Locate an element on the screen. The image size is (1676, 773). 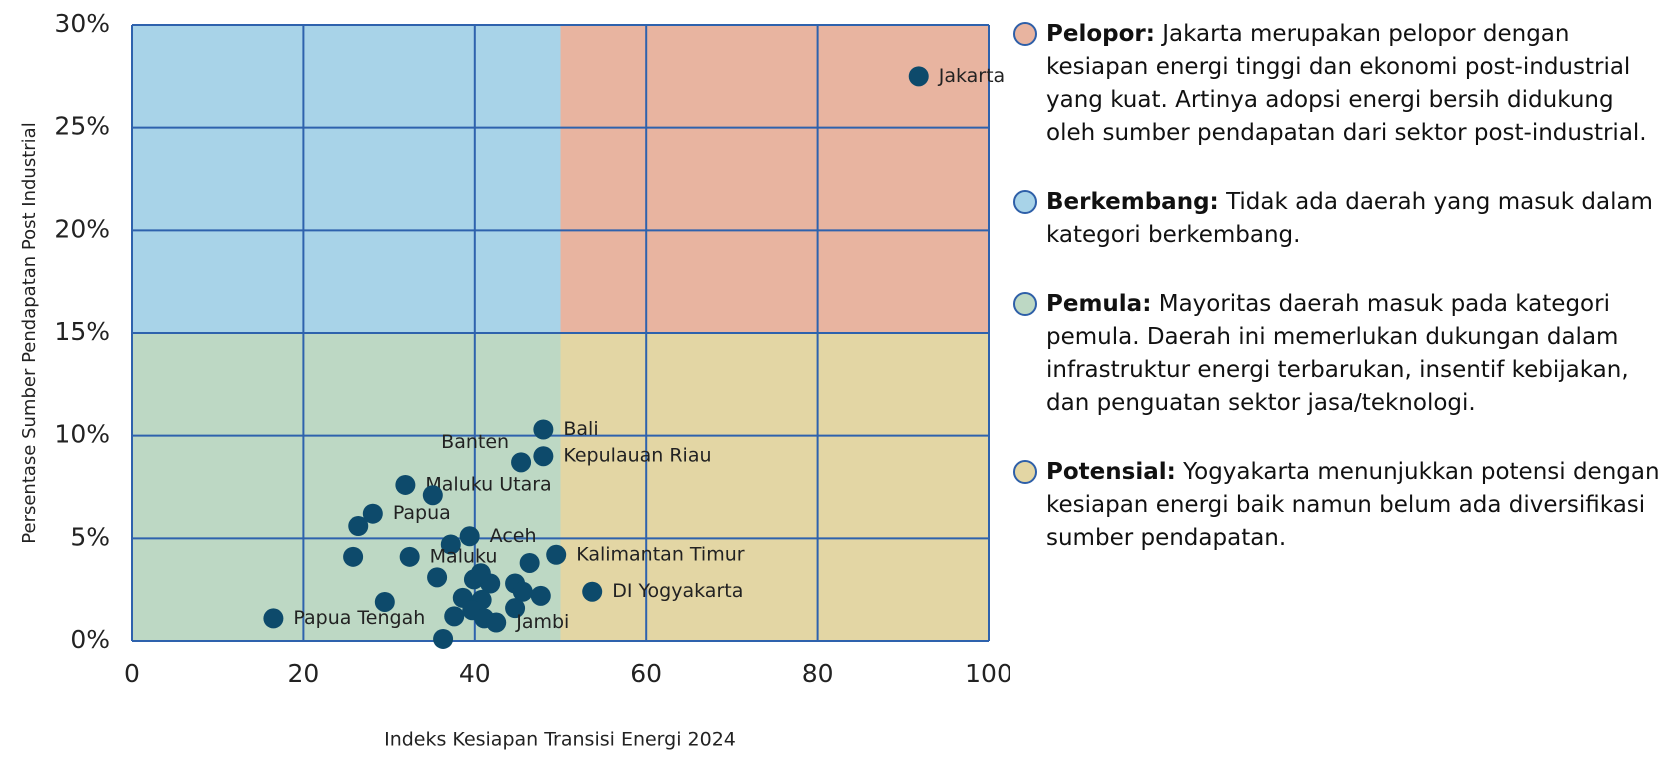
y-tick-label: 0% is located at coordinates (90, 639).